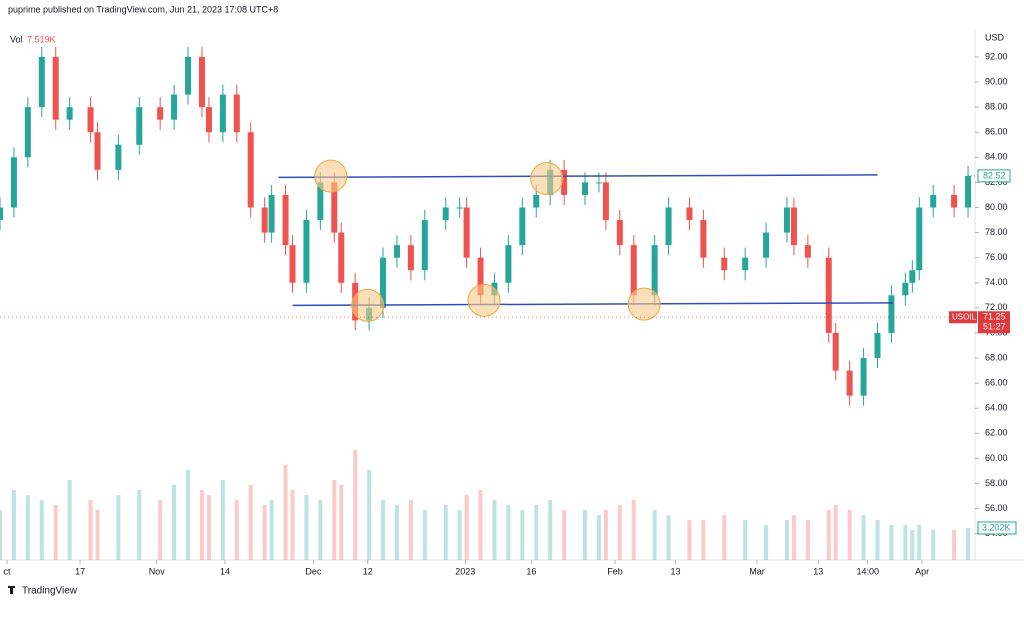 The width and height of the screenshot is (1024, 620). What do you see at coordinates (995, 37) in the screenshot?
I see `currency: USD` at bounding box center [995, 37].